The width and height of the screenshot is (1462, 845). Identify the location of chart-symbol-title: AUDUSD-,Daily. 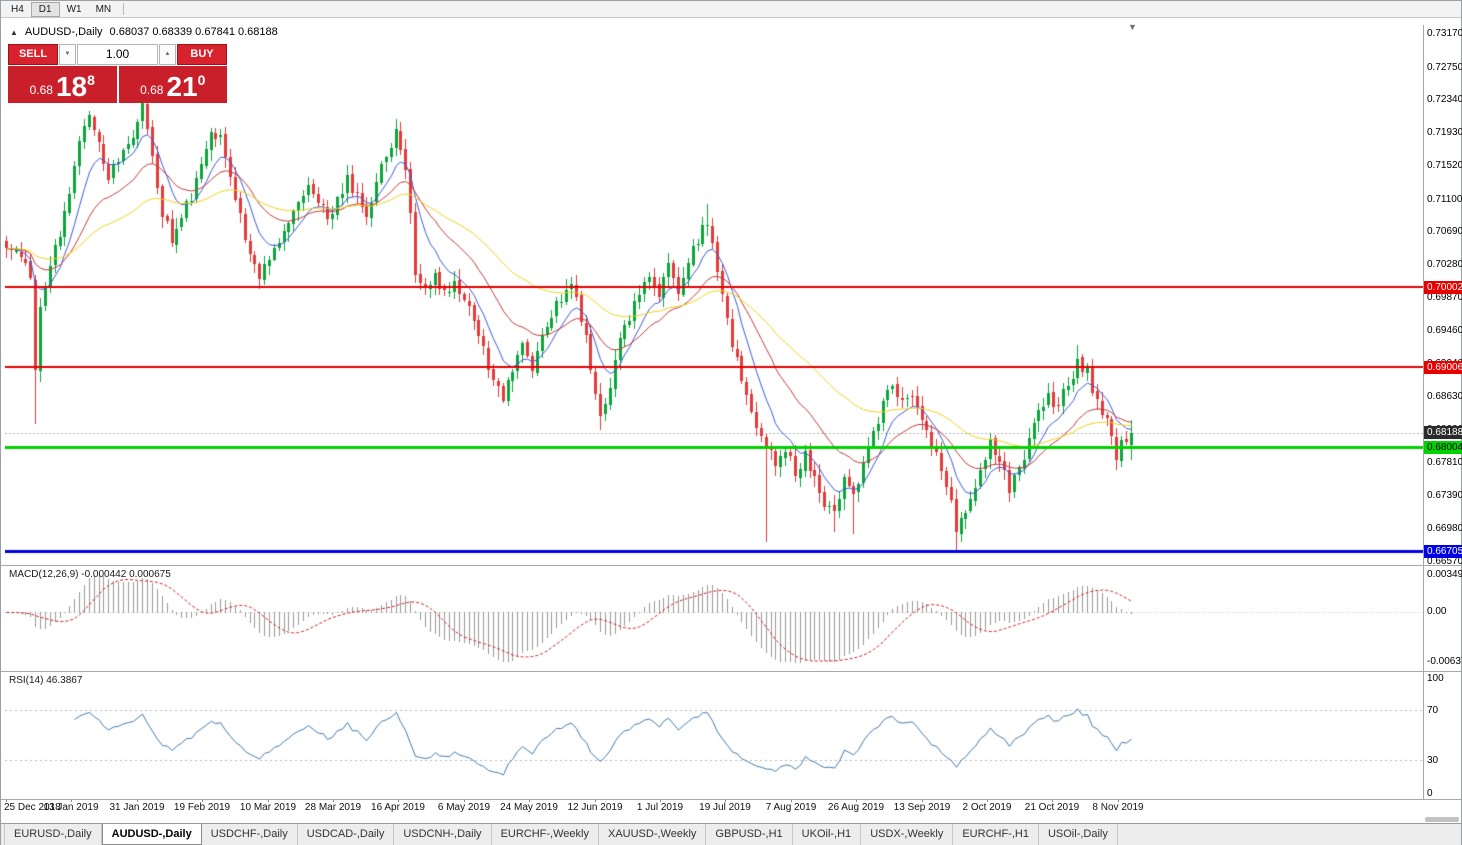
(63, 32).